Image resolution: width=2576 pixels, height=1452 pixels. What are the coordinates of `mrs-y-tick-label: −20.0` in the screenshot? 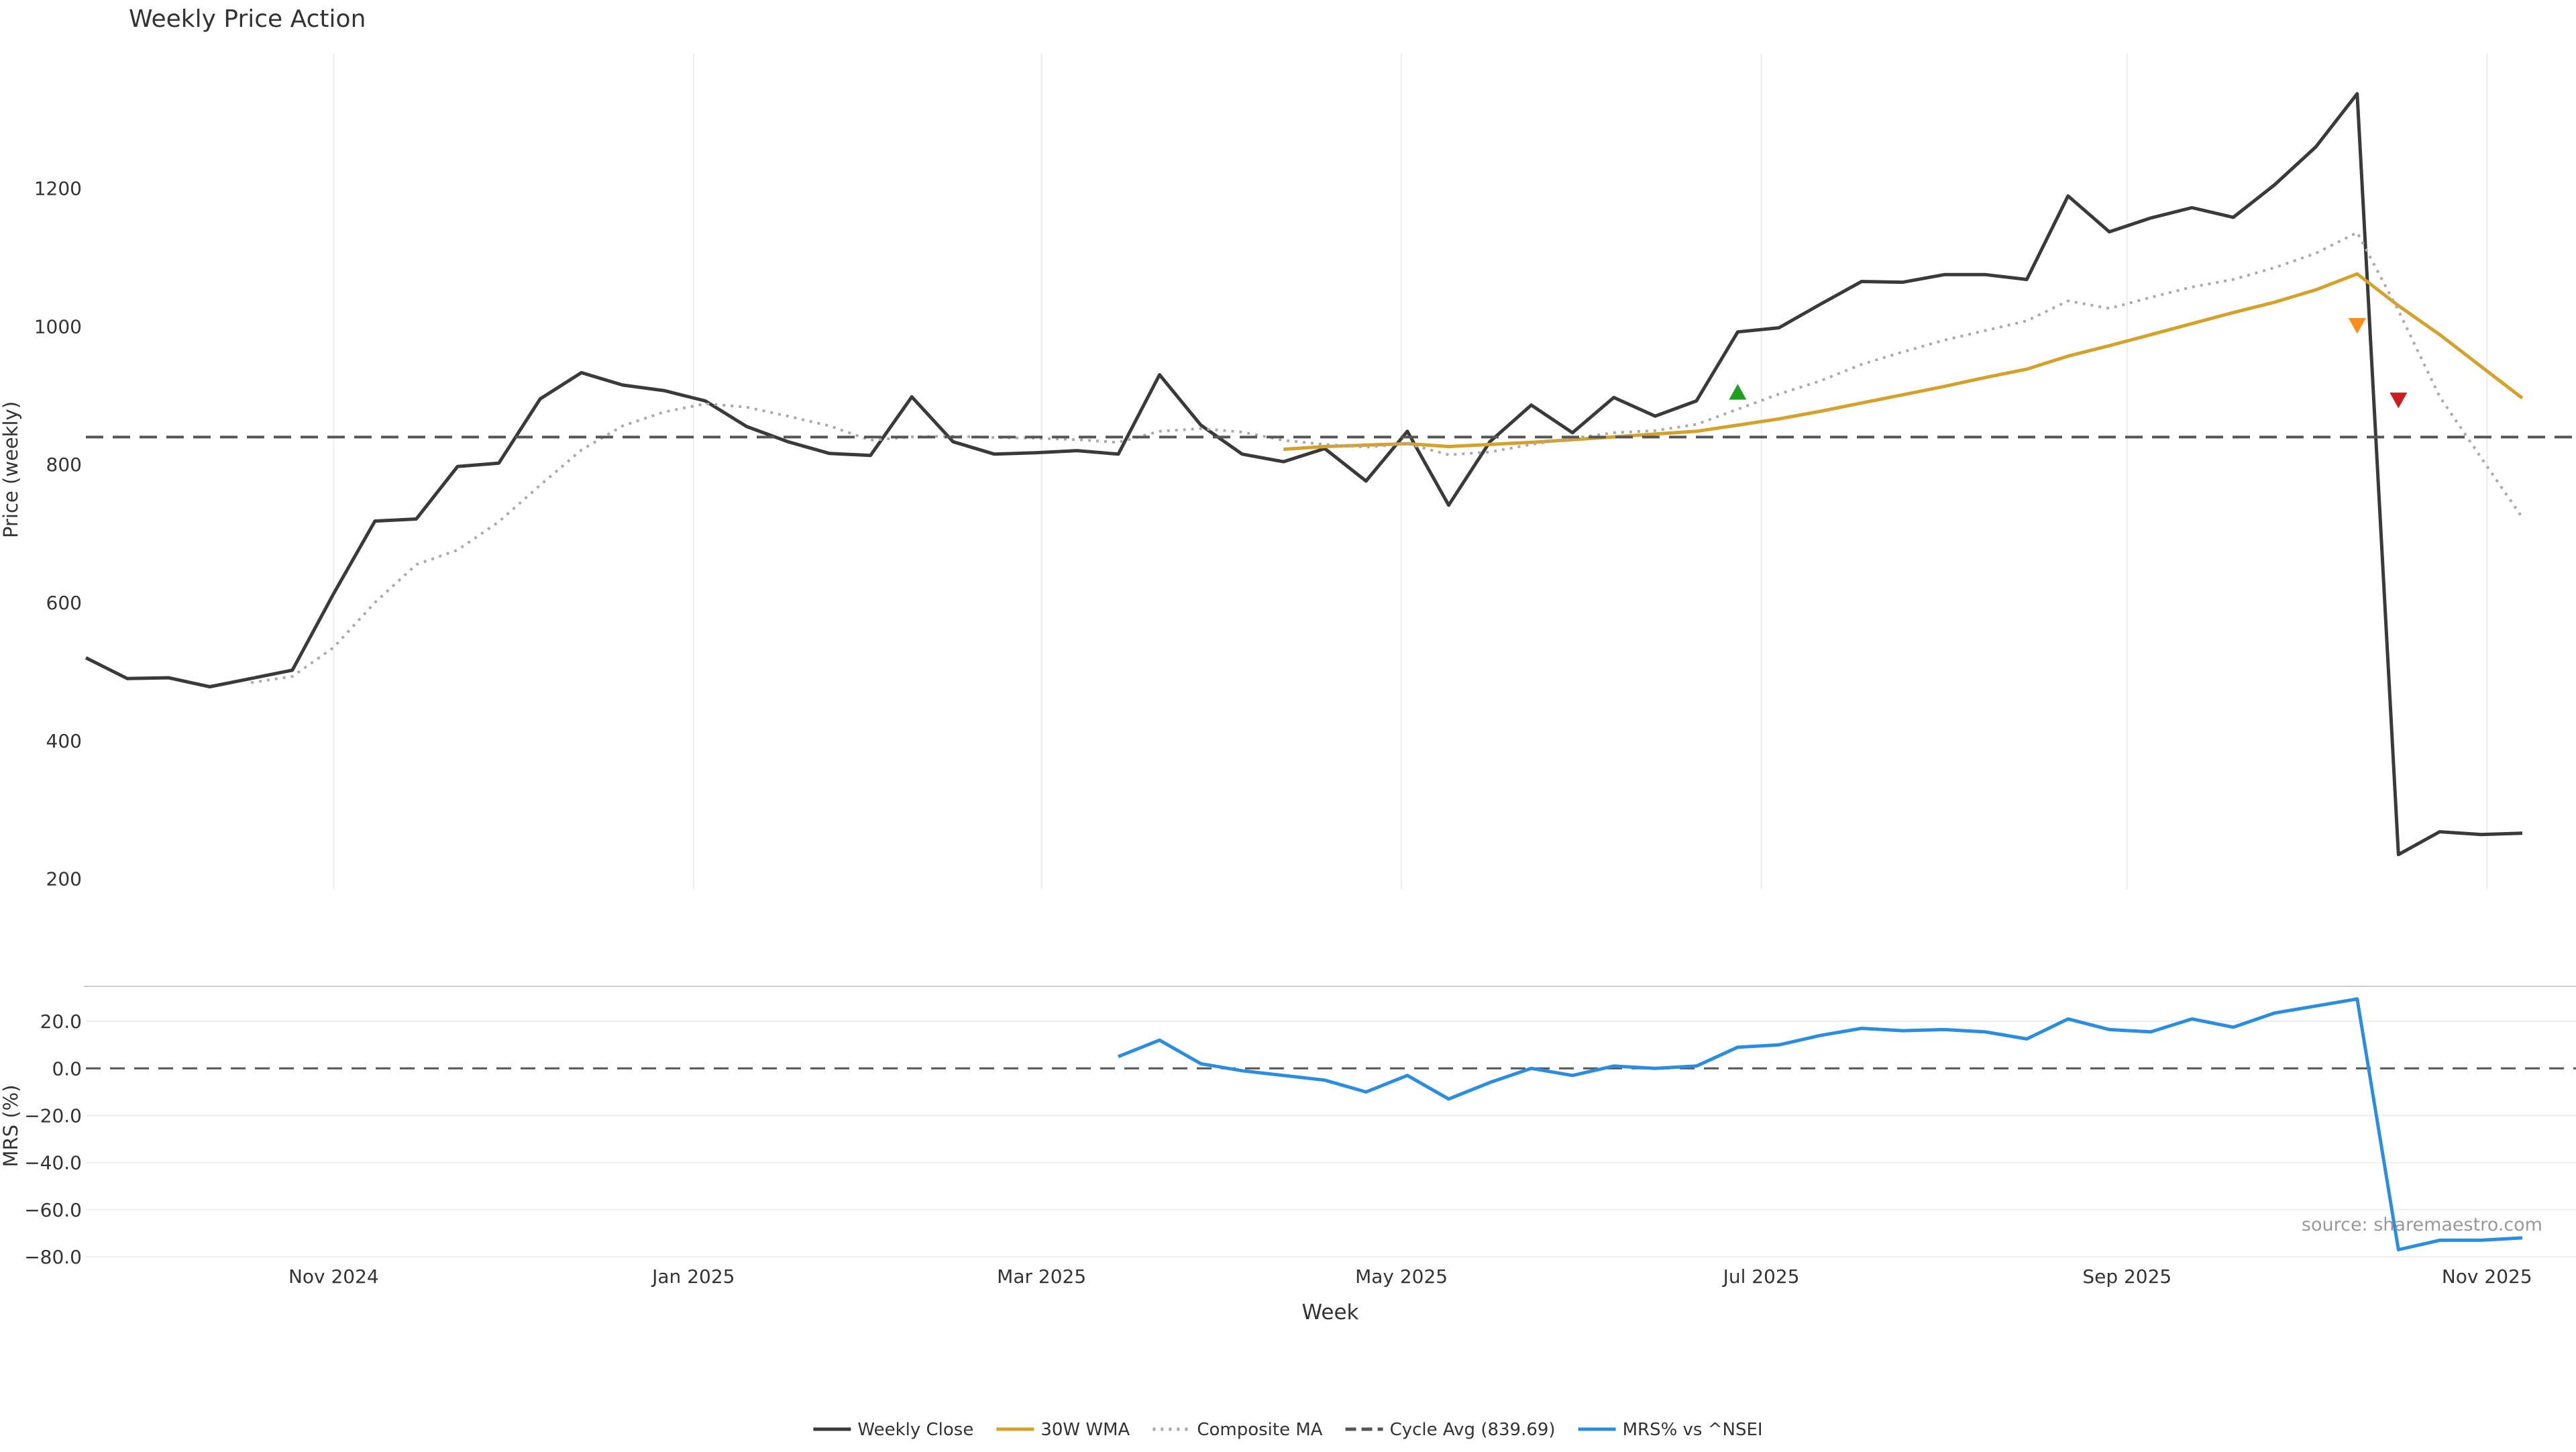 It's located at (53, 1116).